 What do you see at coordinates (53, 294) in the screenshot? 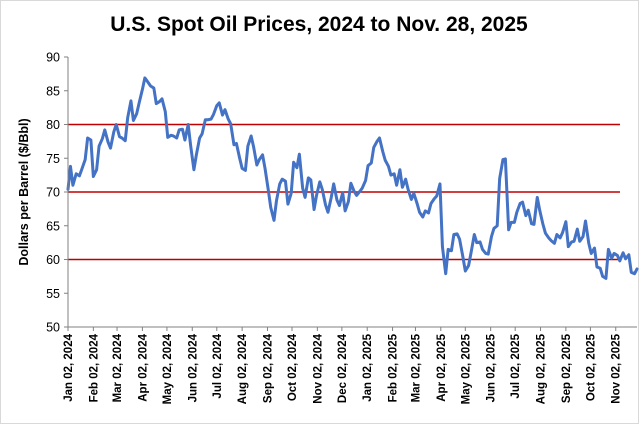
I see `y-tick-label: 55` at bounding box center [53, 294].